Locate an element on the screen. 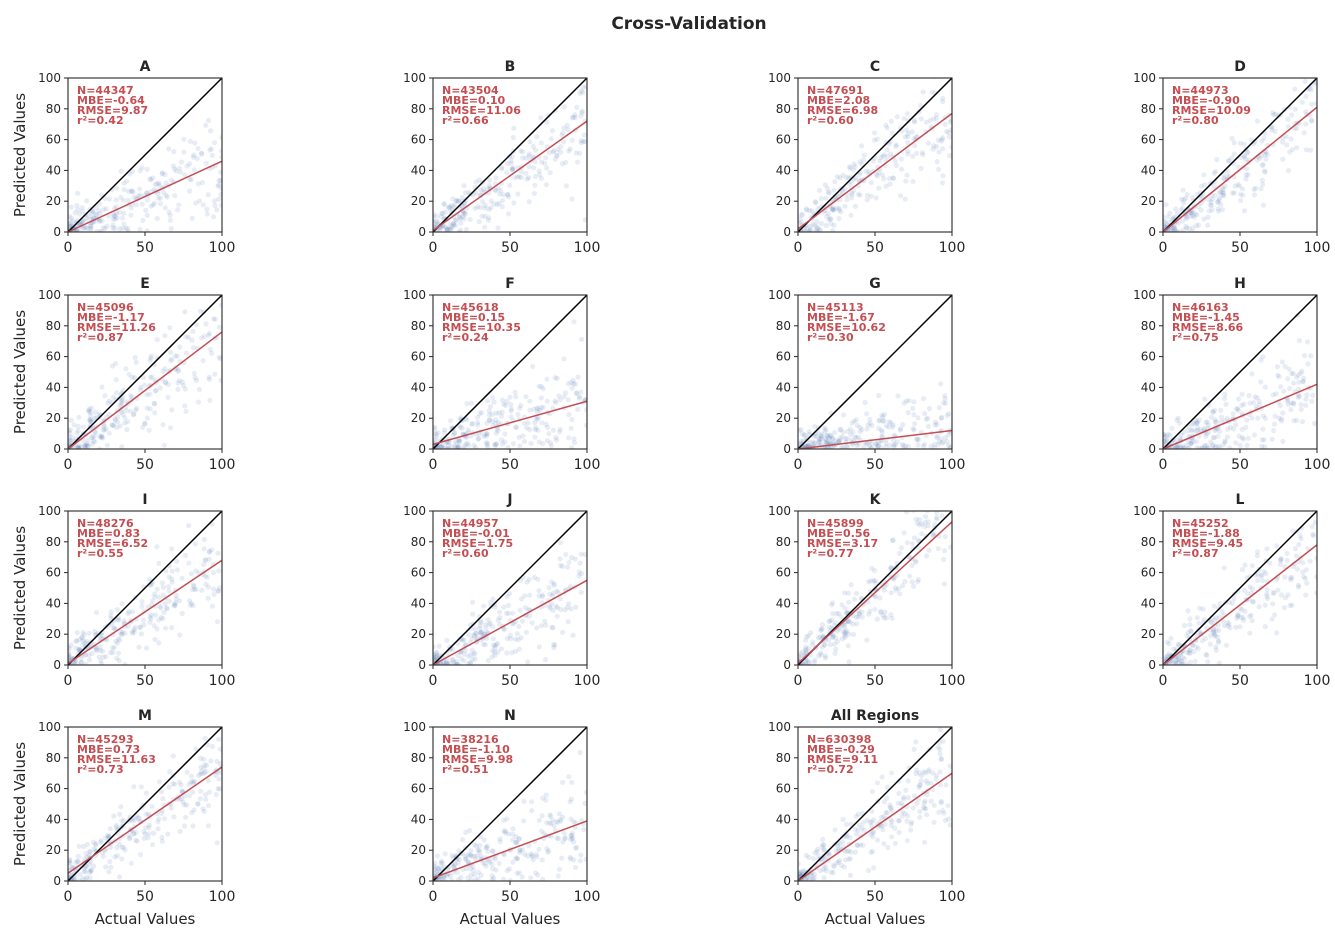  stat-label: MBE=-0.90 is located at coordinates (1206, 100).